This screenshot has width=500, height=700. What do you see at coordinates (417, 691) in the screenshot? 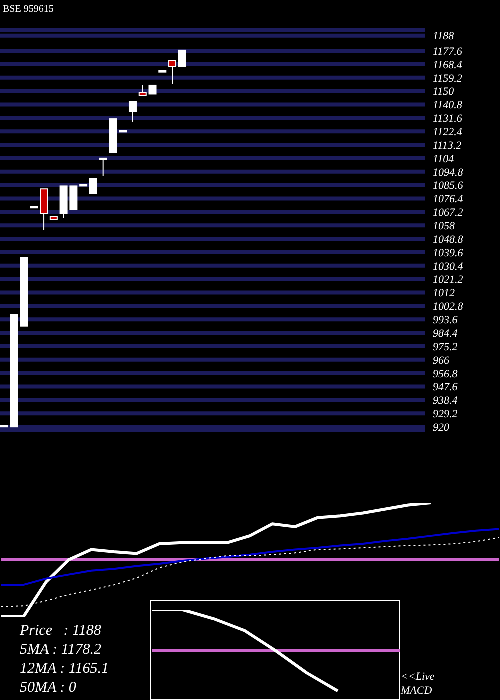
I see `text: MACD` at bounding box center [417, 691].